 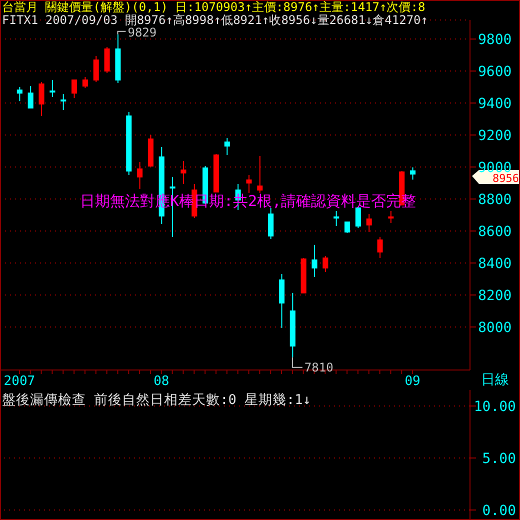 I want to click on text: 5.00, so click(x=499, y=459).